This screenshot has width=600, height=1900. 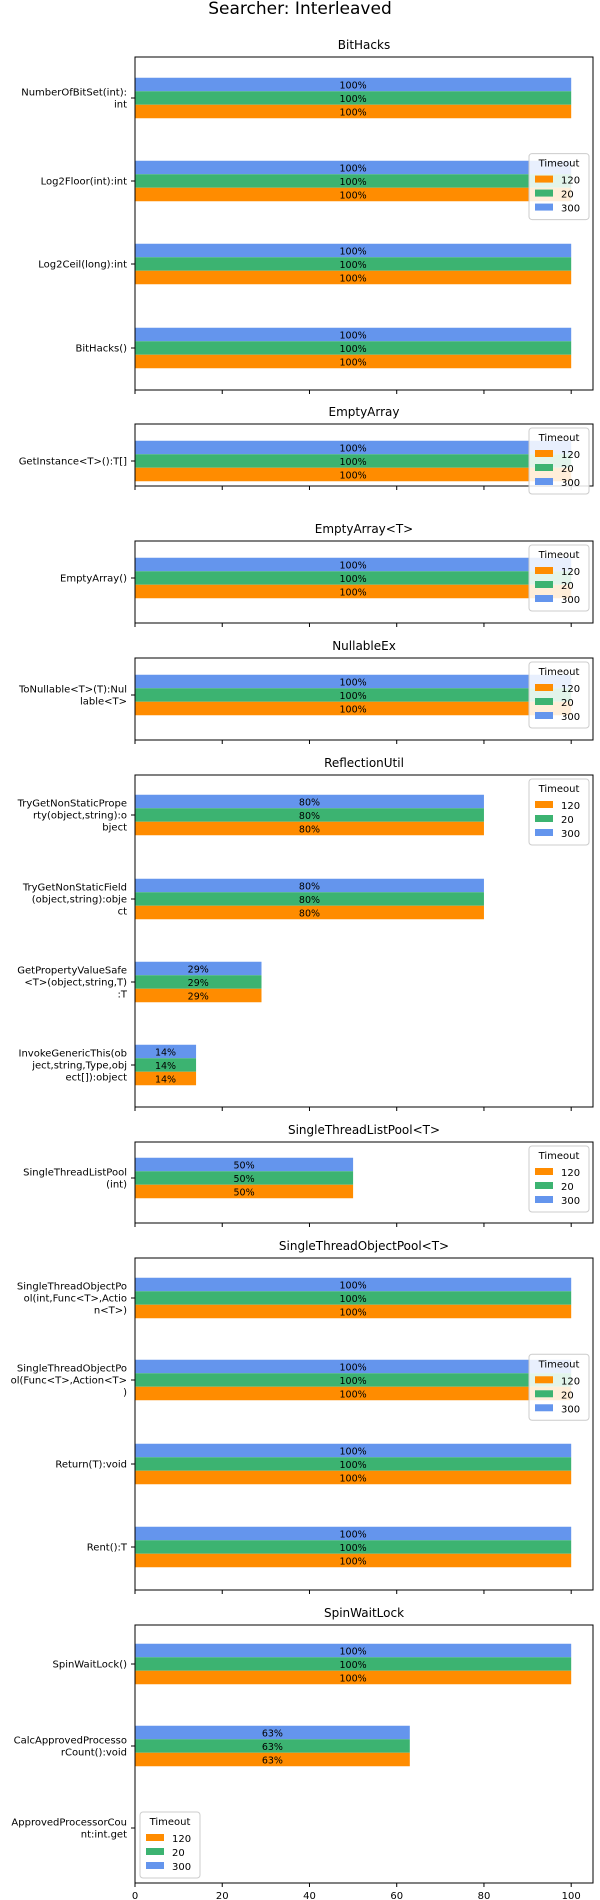 What do you see at coordinates (110, 1311) in the screenshot?
I see `category-label: n<T>)` at bounding box center [110, 1311].